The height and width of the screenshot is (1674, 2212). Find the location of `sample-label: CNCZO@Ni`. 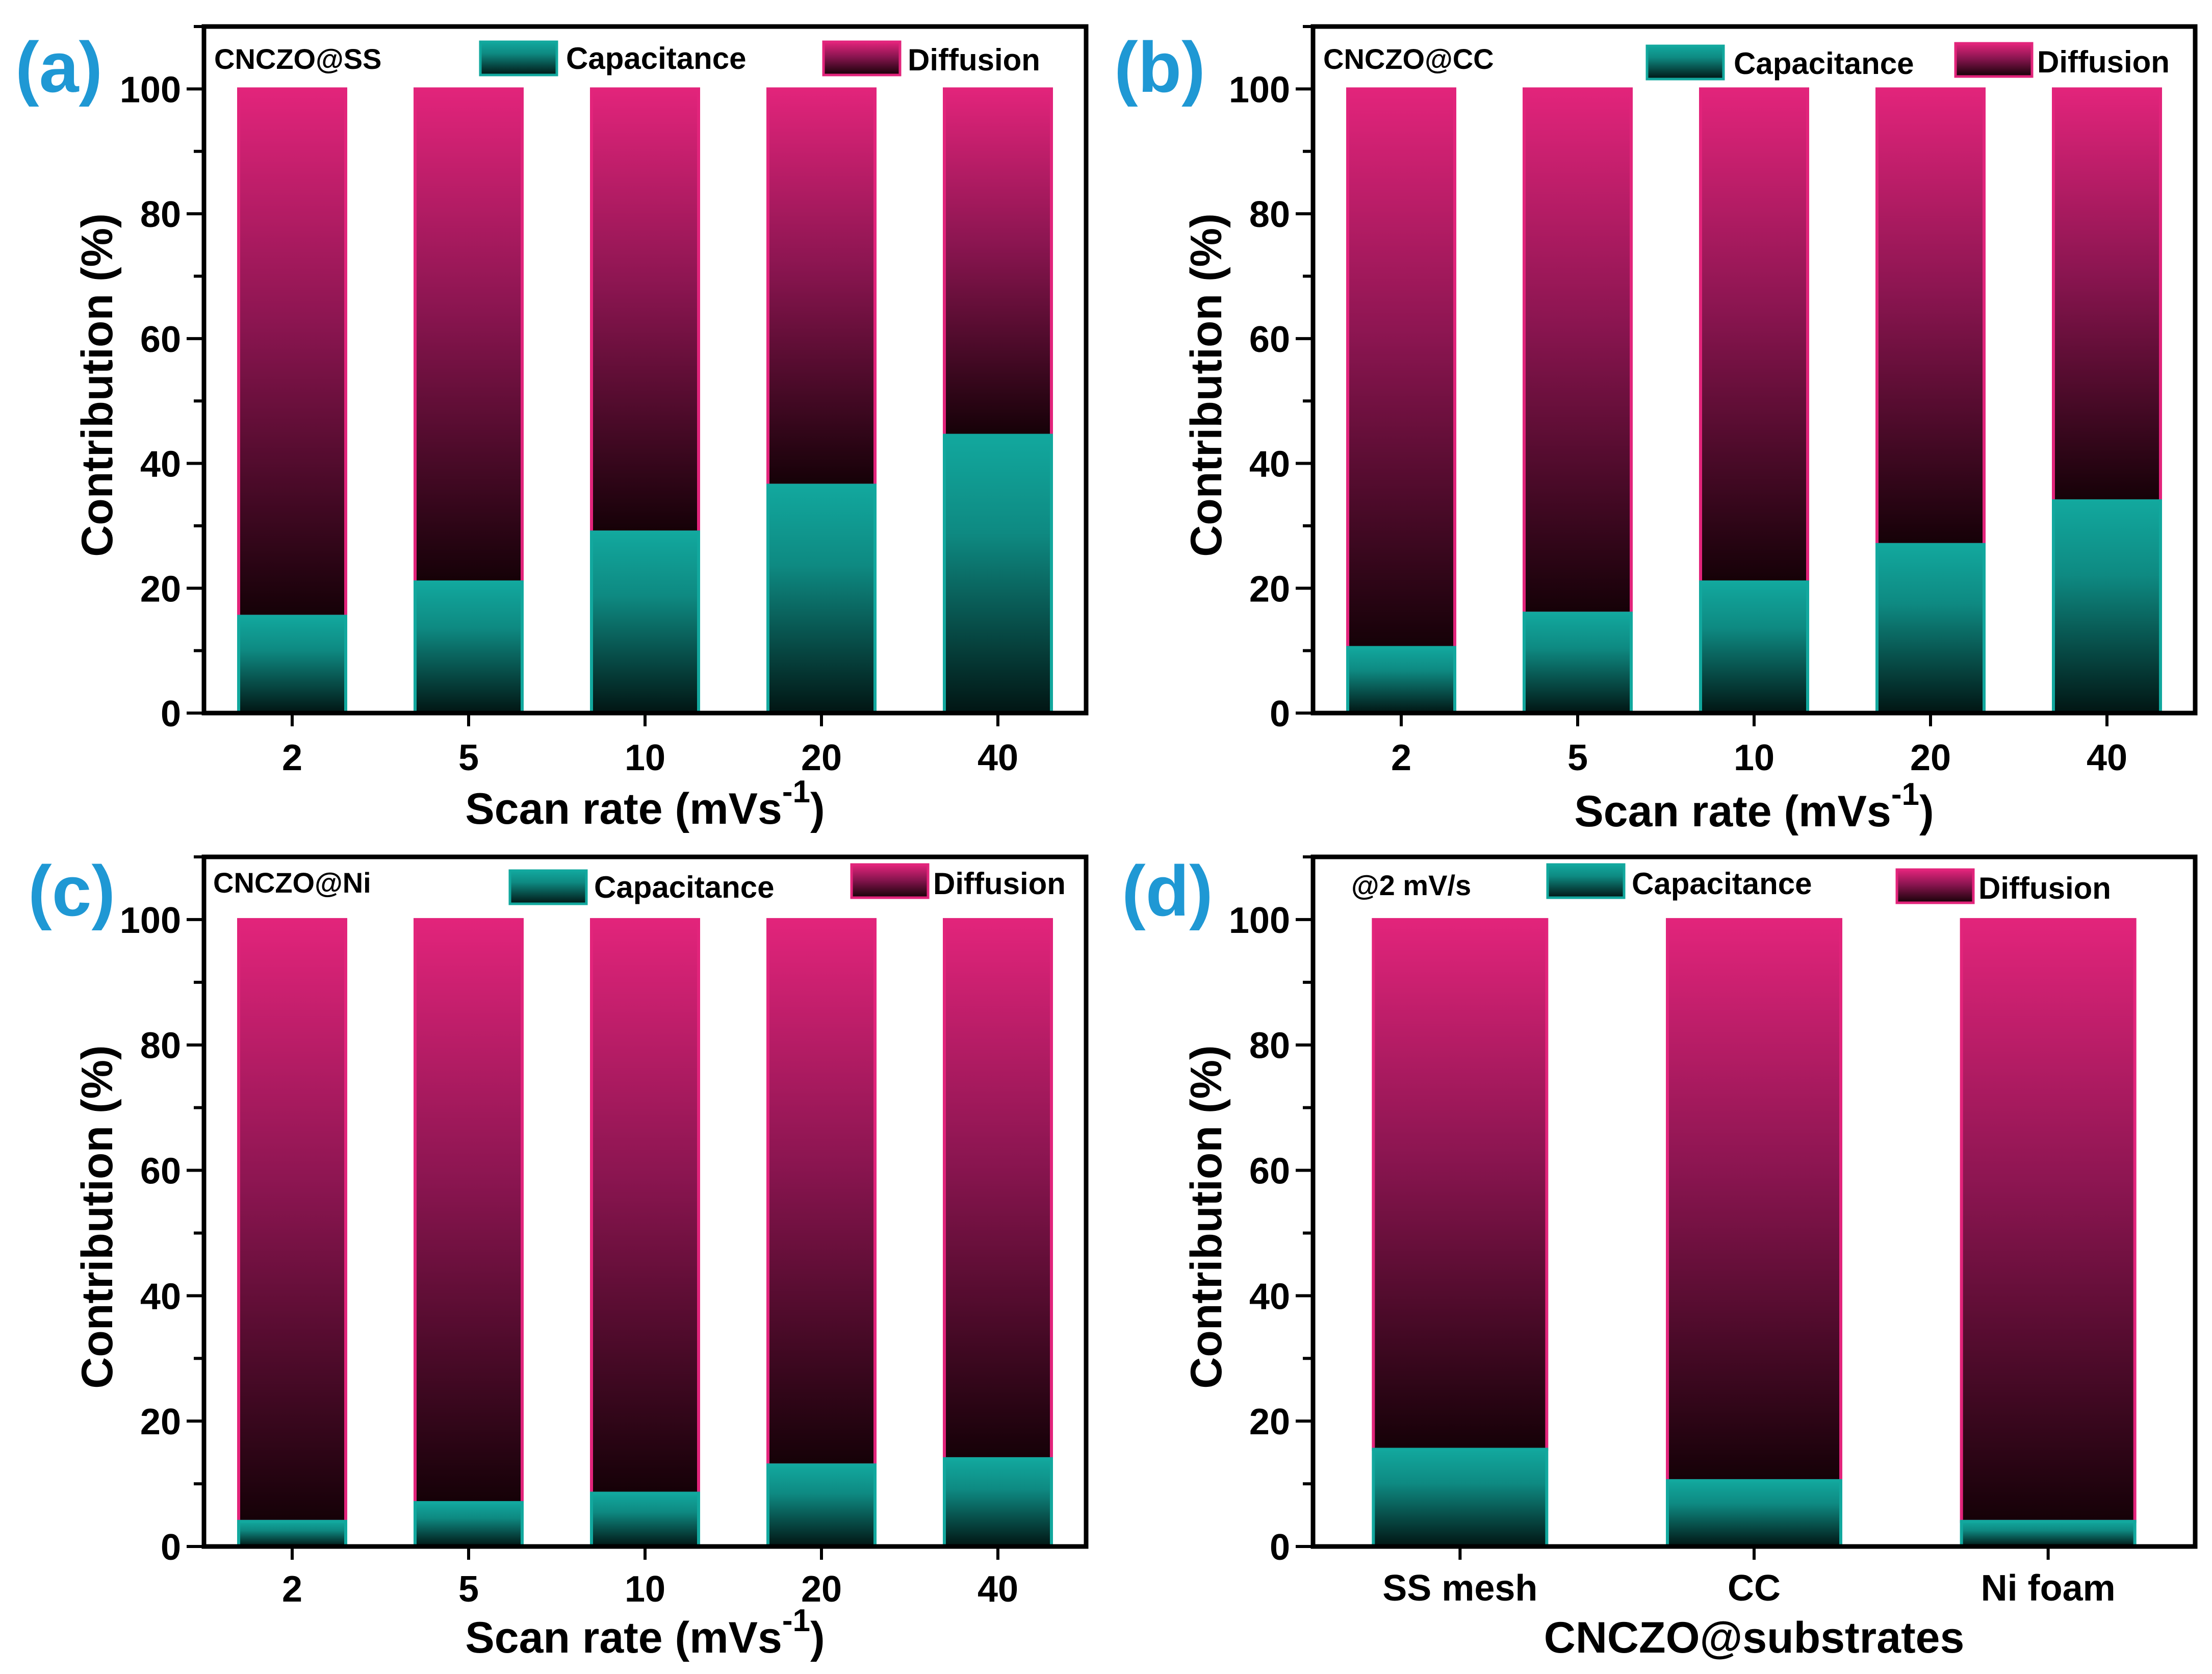

sample-label: CNCZO@Ni is located at coordinates (292, 883).